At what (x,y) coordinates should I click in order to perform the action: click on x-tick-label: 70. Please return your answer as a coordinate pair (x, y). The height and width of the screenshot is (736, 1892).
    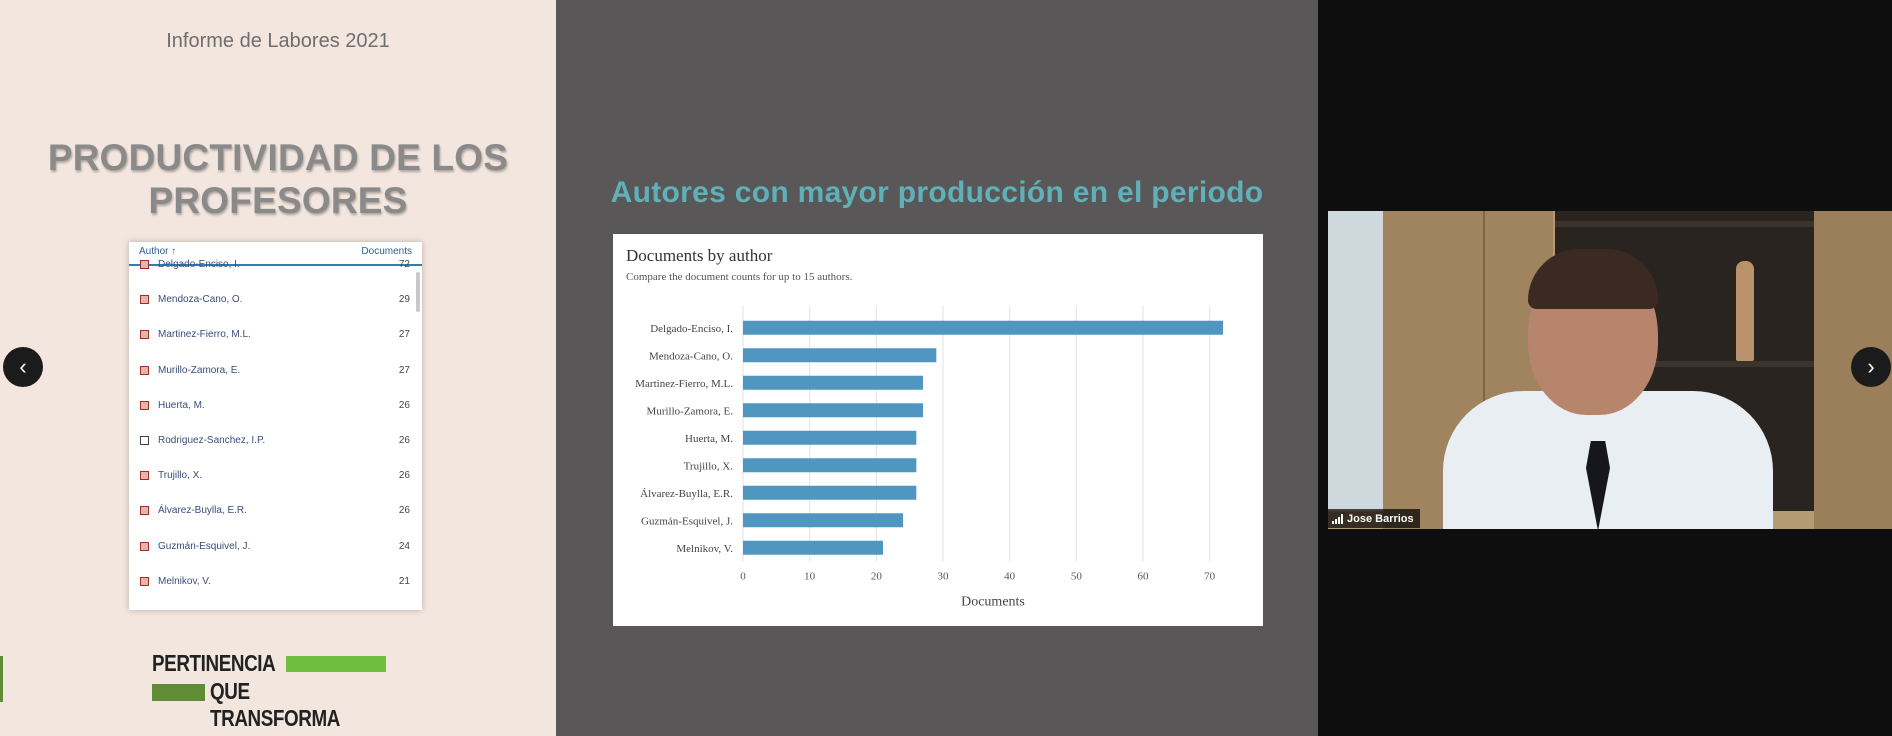
    Looking at the image, I should click on (1210, 577).